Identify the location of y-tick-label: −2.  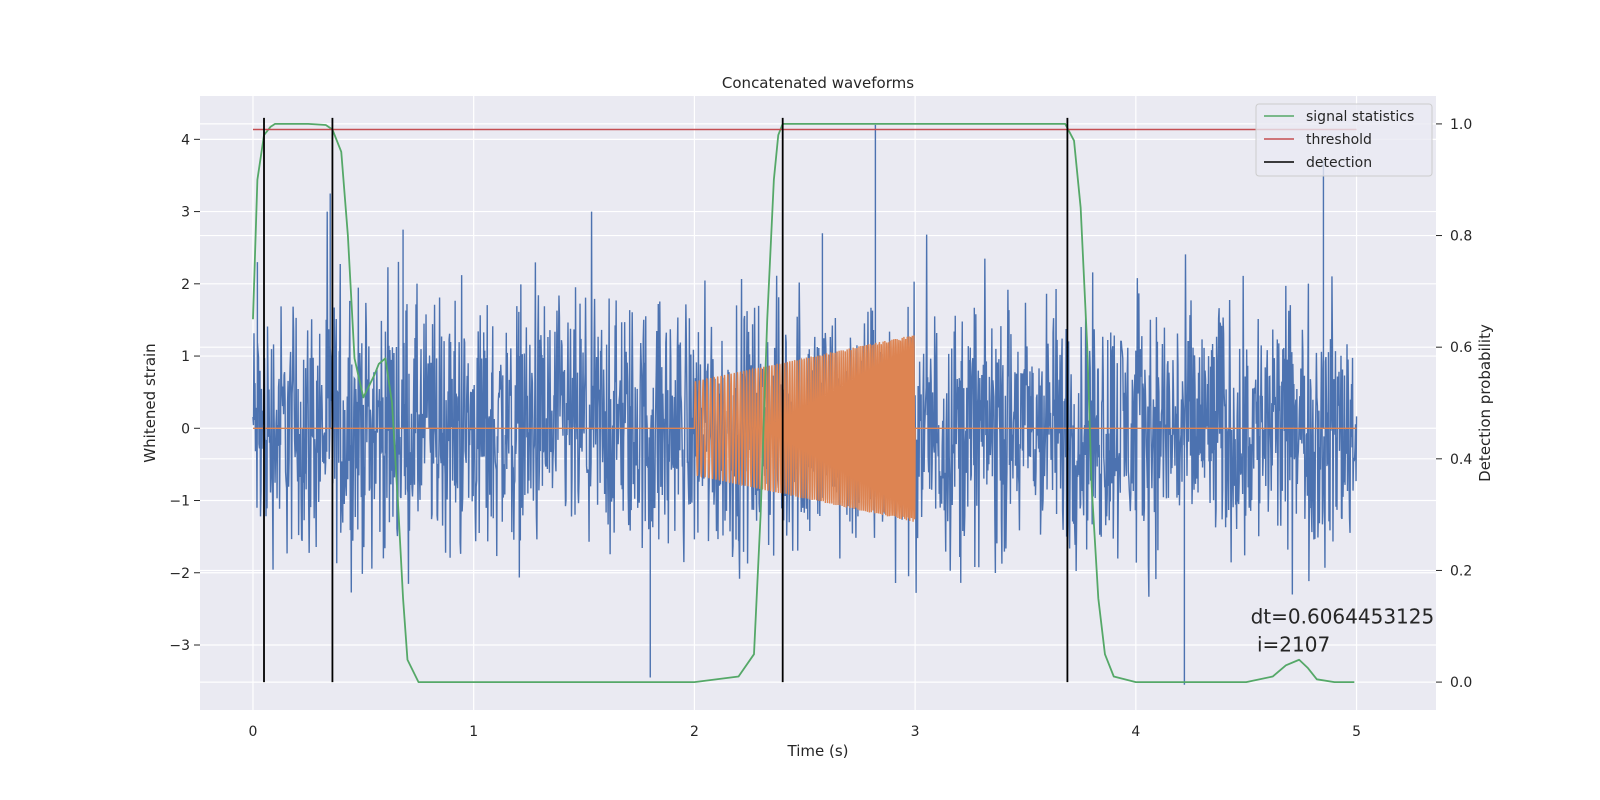
(179, 574).